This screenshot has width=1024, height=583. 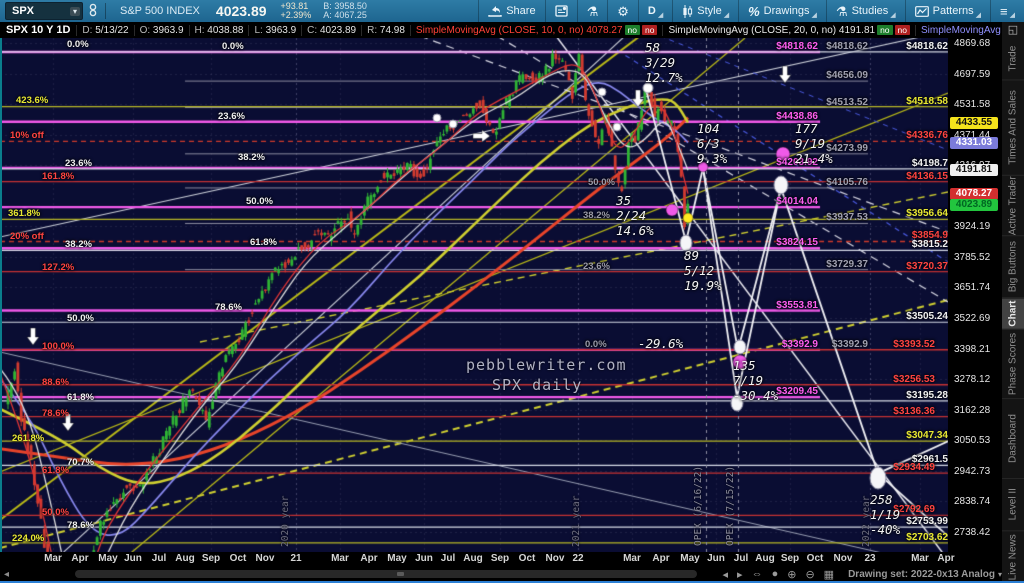 I want to click on tab-level-ii: Level II, so click(x=1013, y=505).